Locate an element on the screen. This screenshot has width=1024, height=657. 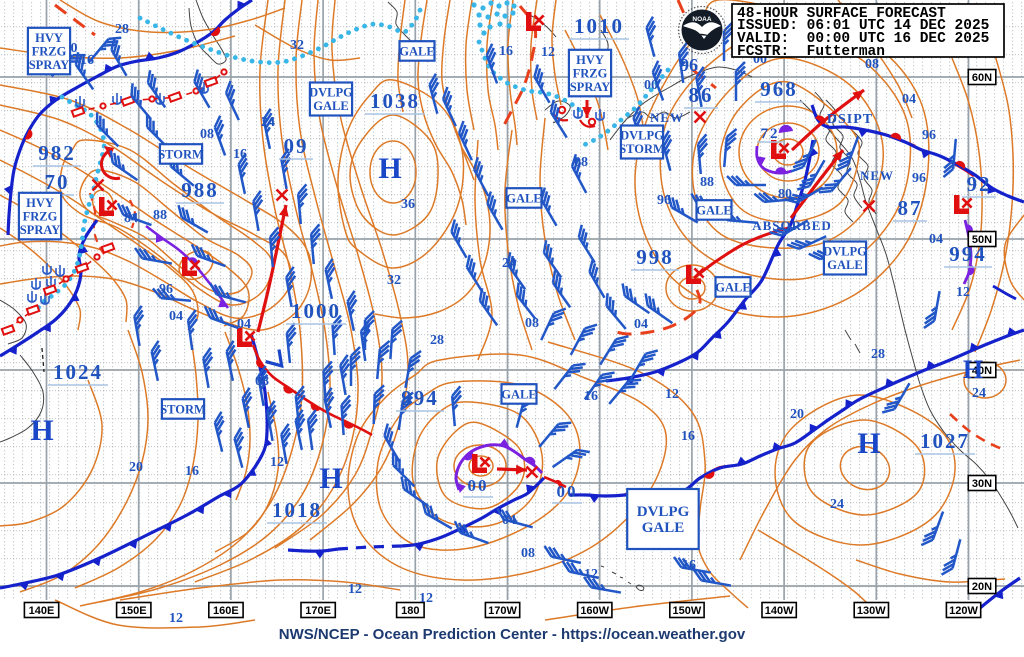
svg-text: 48-HOUR SURFACE FORECAST is located at coordinates (841, 14).